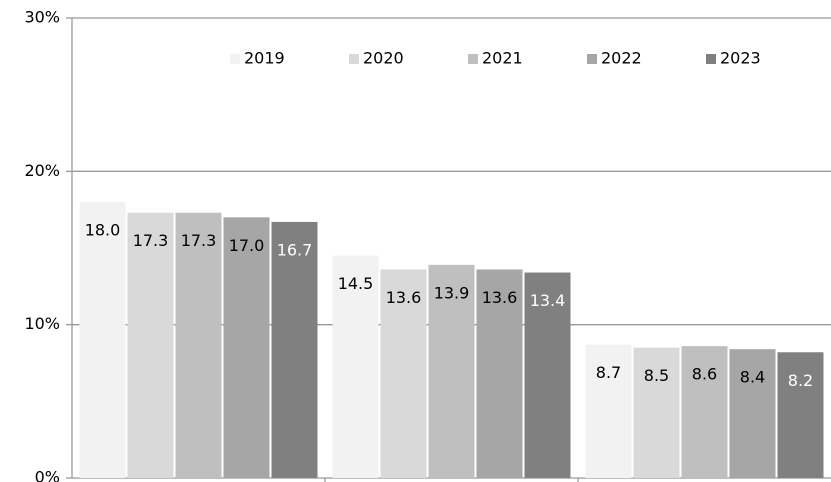  What do you see at coordinates (656, 375) in the screenshot?
I see `value-label: 8.5` at bounding box center [656, 375].